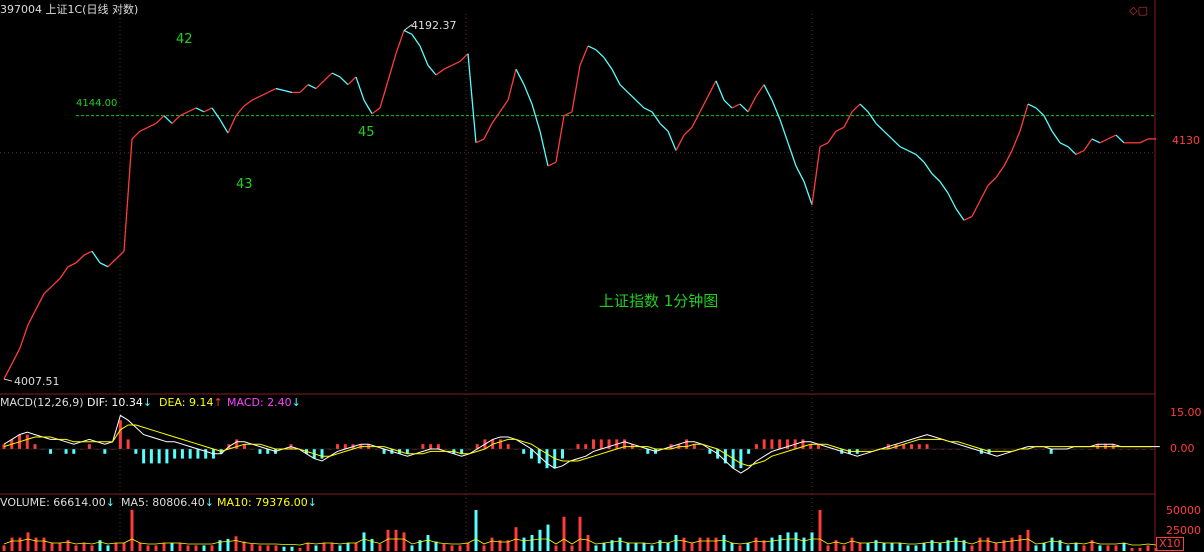  I want to click on macd-indicator-name: MACD(12,26,9), so click(42, 402).